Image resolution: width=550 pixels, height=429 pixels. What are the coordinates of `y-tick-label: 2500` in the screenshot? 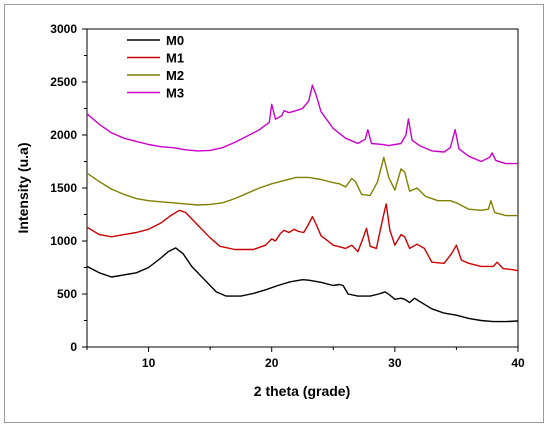 It's located at (63, 82).